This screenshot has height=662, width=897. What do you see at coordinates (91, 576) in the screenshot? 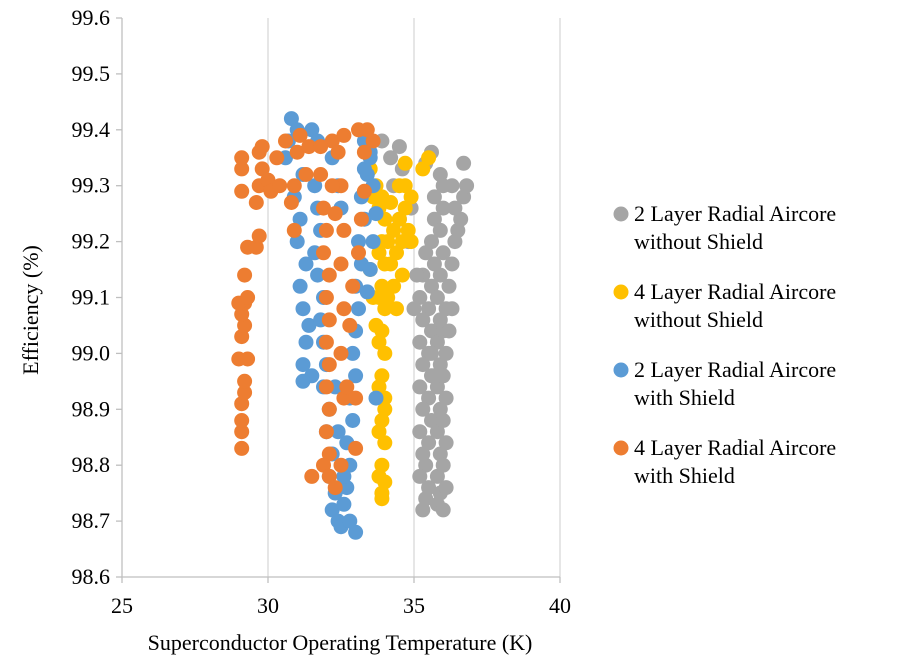
I see `y-tick-label: 98.6` at bounding box center [91, 576].